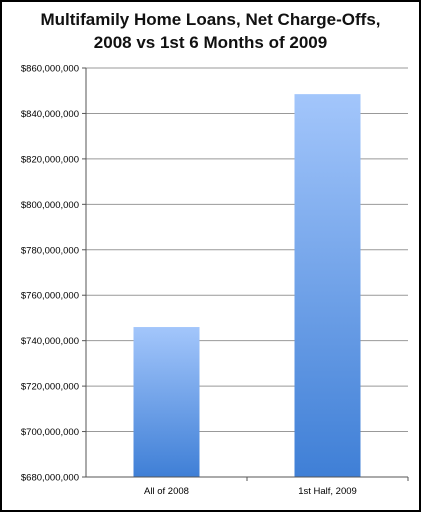 Image resolution: width=421 pixels, height=512 pixels. Describe the element at coordinates (276, 487) in the screenshot. I see `x-axis-tick-labels: All of 2008 1st Half, 2009` at that location.